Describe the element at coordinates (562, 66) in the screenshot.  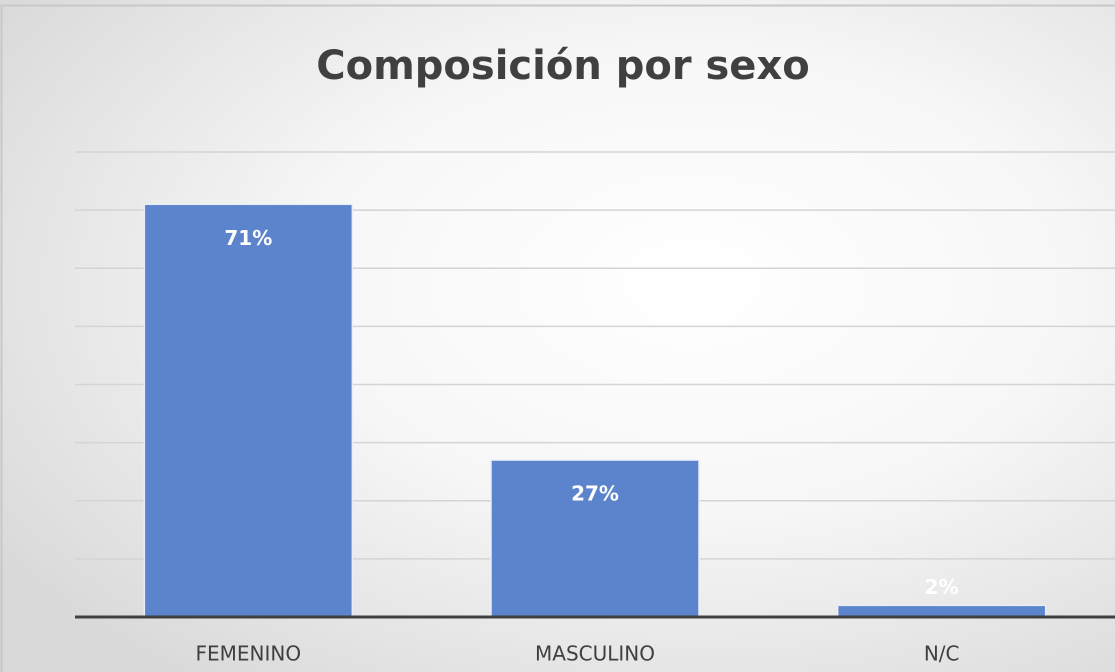
I see `chart-title: Composición por sexo` at that location.